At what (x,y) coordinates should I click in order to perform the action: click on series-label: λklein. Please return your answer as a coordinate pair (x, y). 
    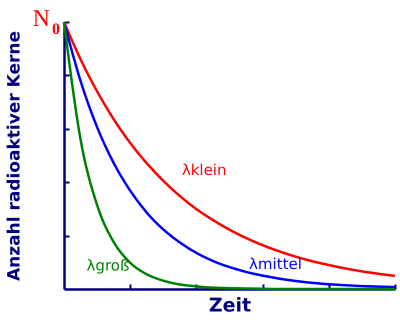
    Looking at the image, I should click on (204, 170).